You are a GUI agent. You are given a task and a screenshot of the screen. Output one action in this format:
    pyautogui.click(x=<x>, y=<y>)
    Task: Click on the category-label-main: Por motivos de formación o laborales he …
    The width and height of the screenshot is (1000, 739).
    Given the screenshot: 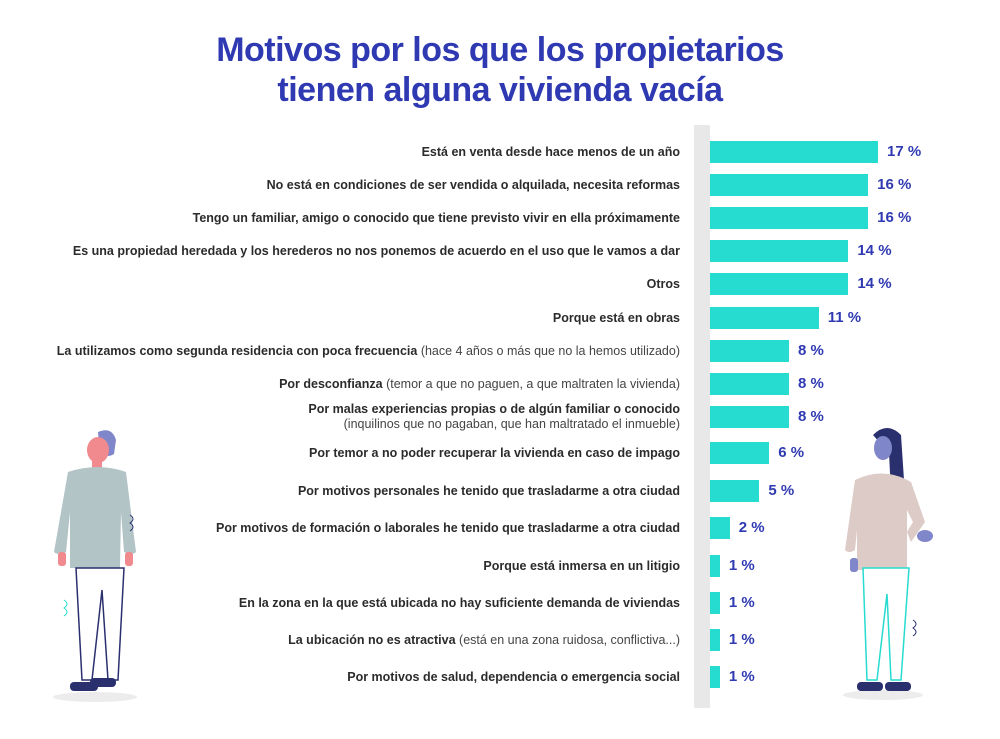 What is the action you would take?
    pyautogui.click(x=447, y=527)
    